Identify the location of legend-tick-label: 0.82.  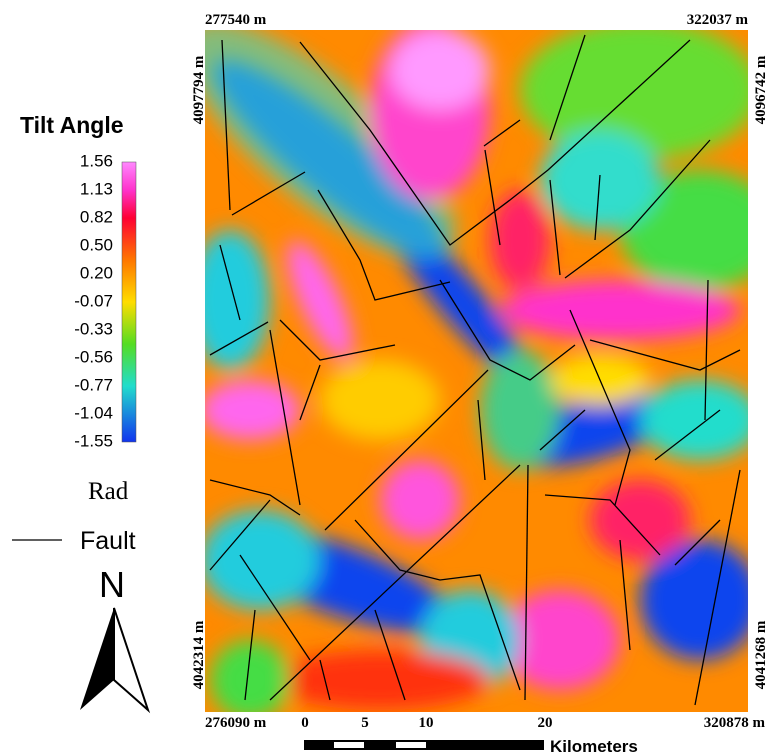
(96, 216).